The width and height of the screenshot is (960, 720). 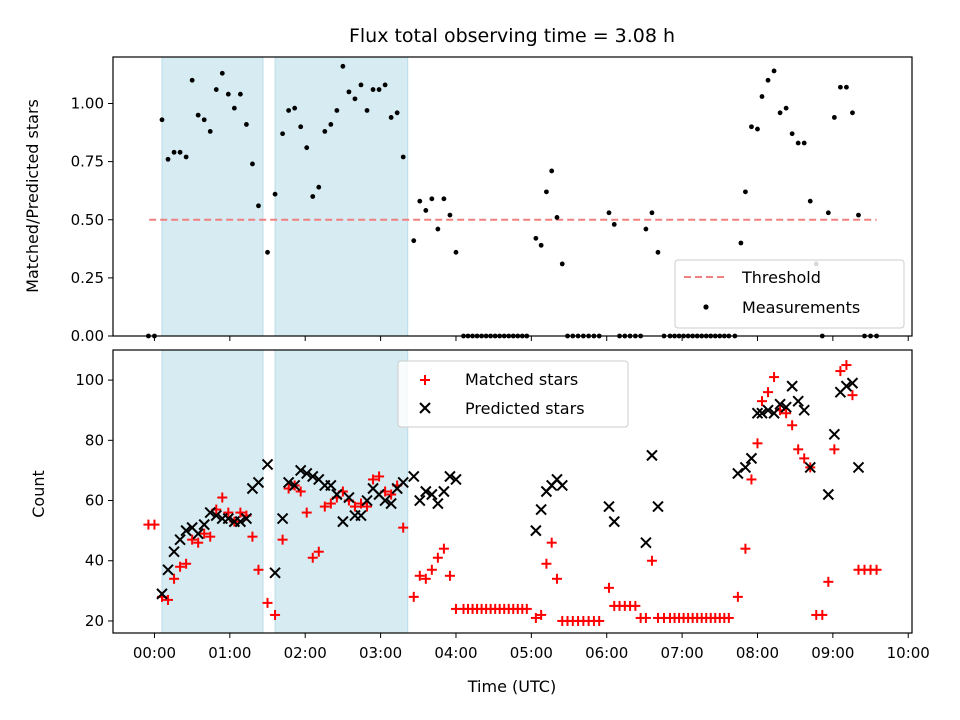 I want to click on legend-measurements-label: Measurements, so click(x=801, y=307).